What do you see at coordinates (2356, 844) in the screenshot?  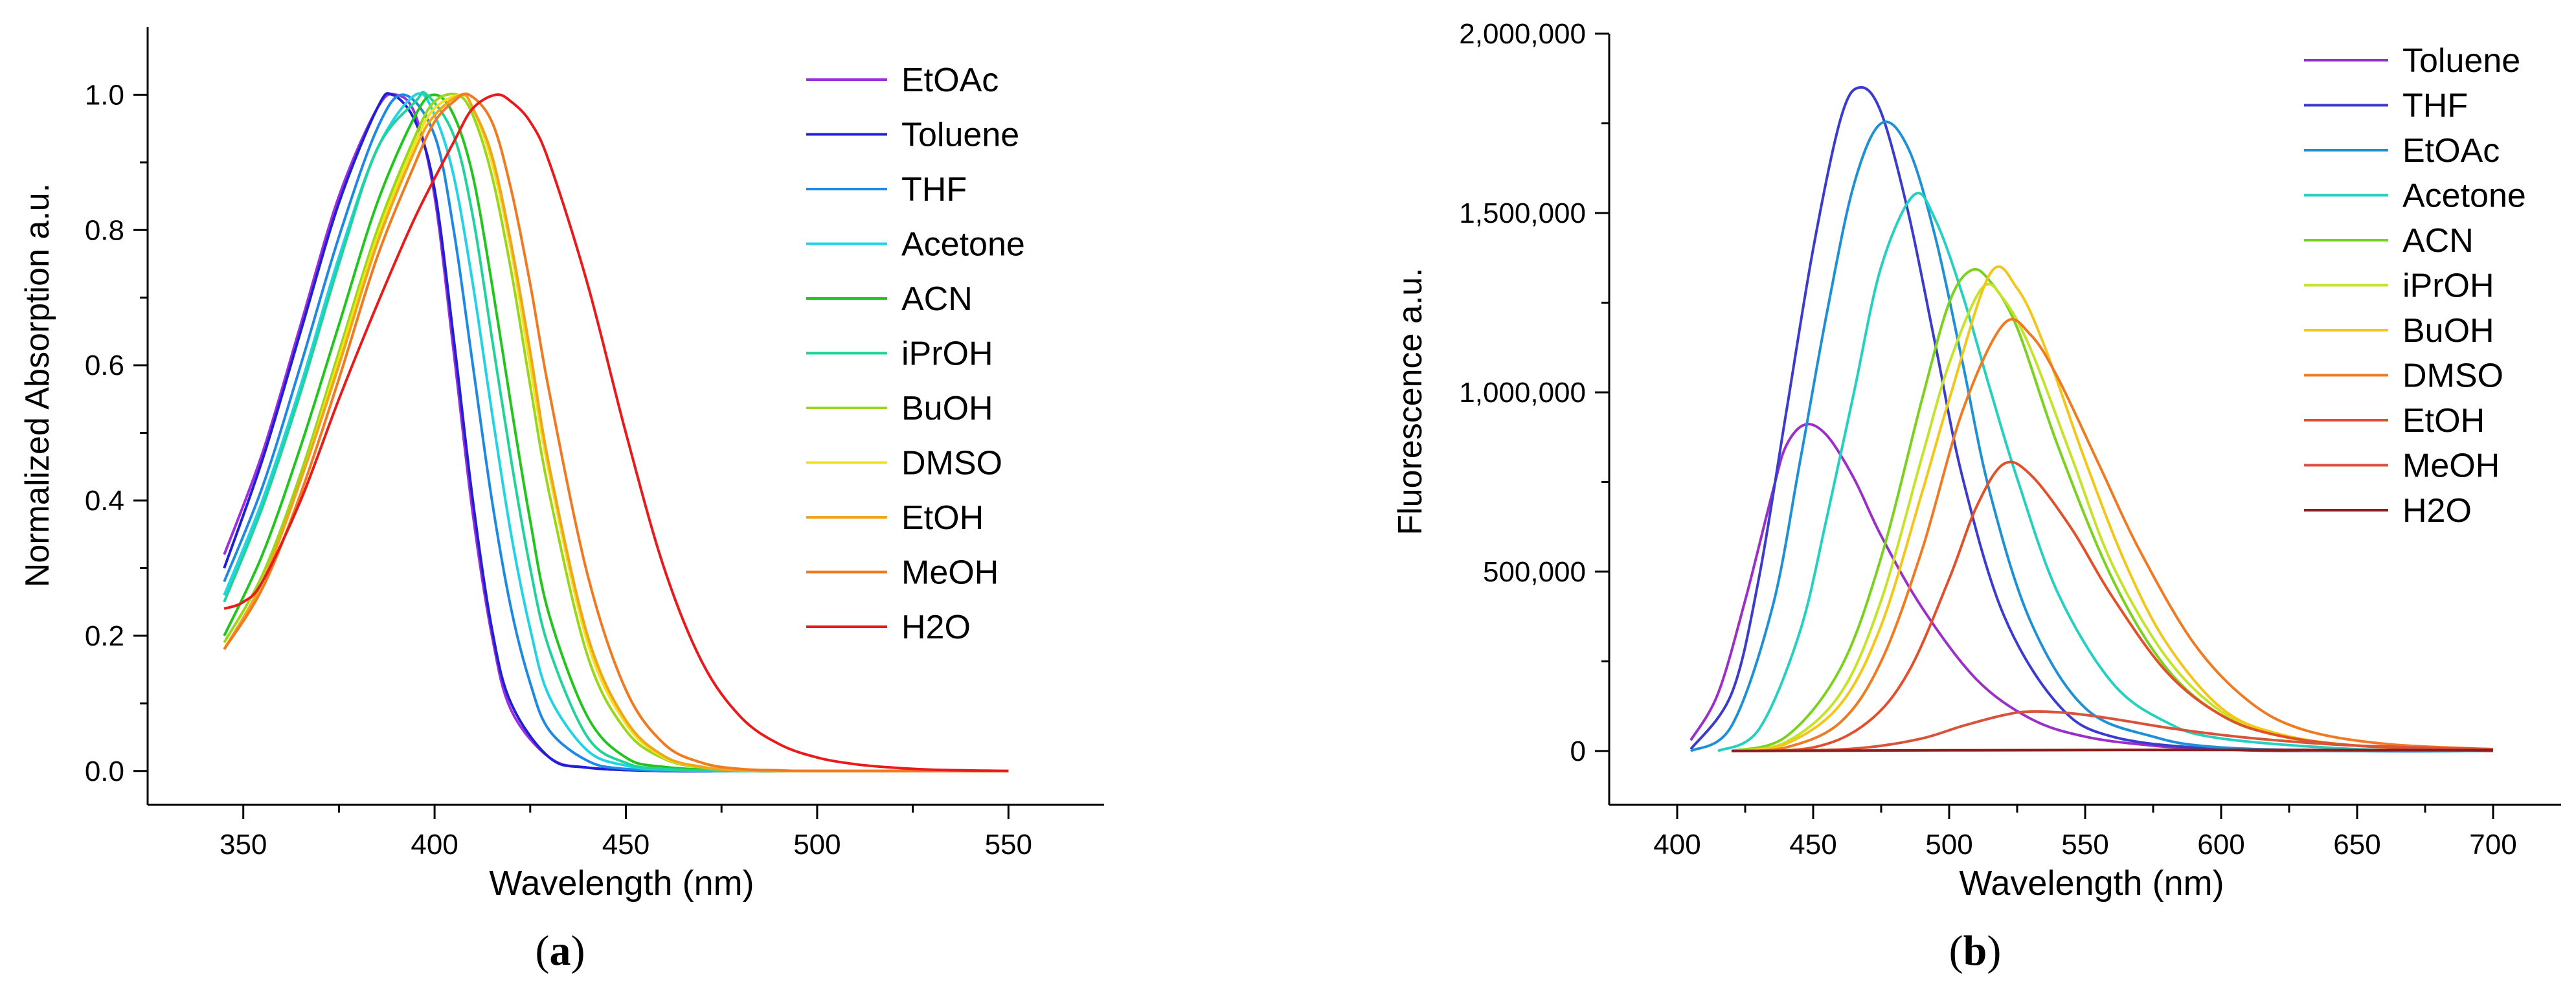 I see `panel-b-x-tick-label: 650` at bounding box center [2356, 844].